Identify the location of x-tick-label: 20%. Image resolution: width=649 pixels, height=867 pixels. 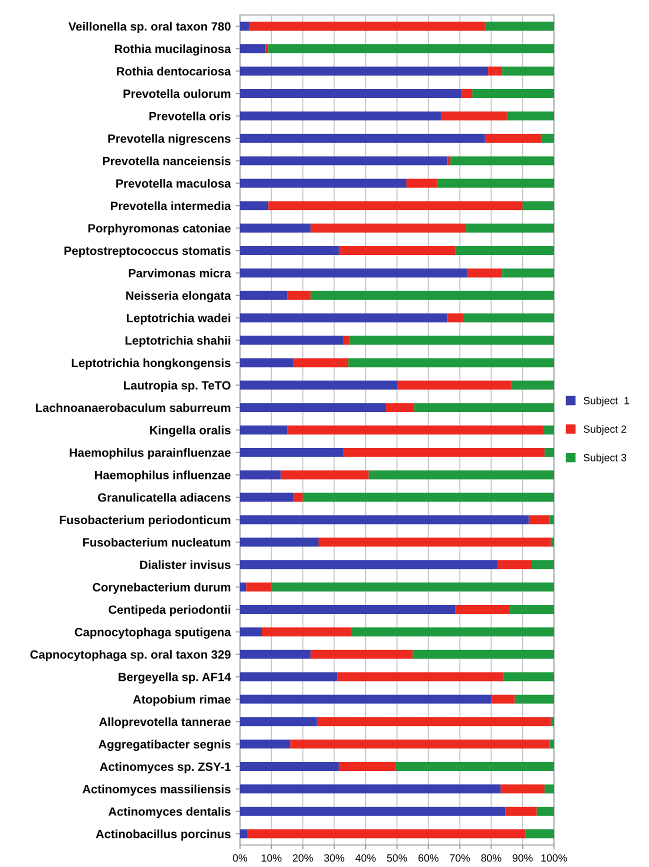
(302, 858).